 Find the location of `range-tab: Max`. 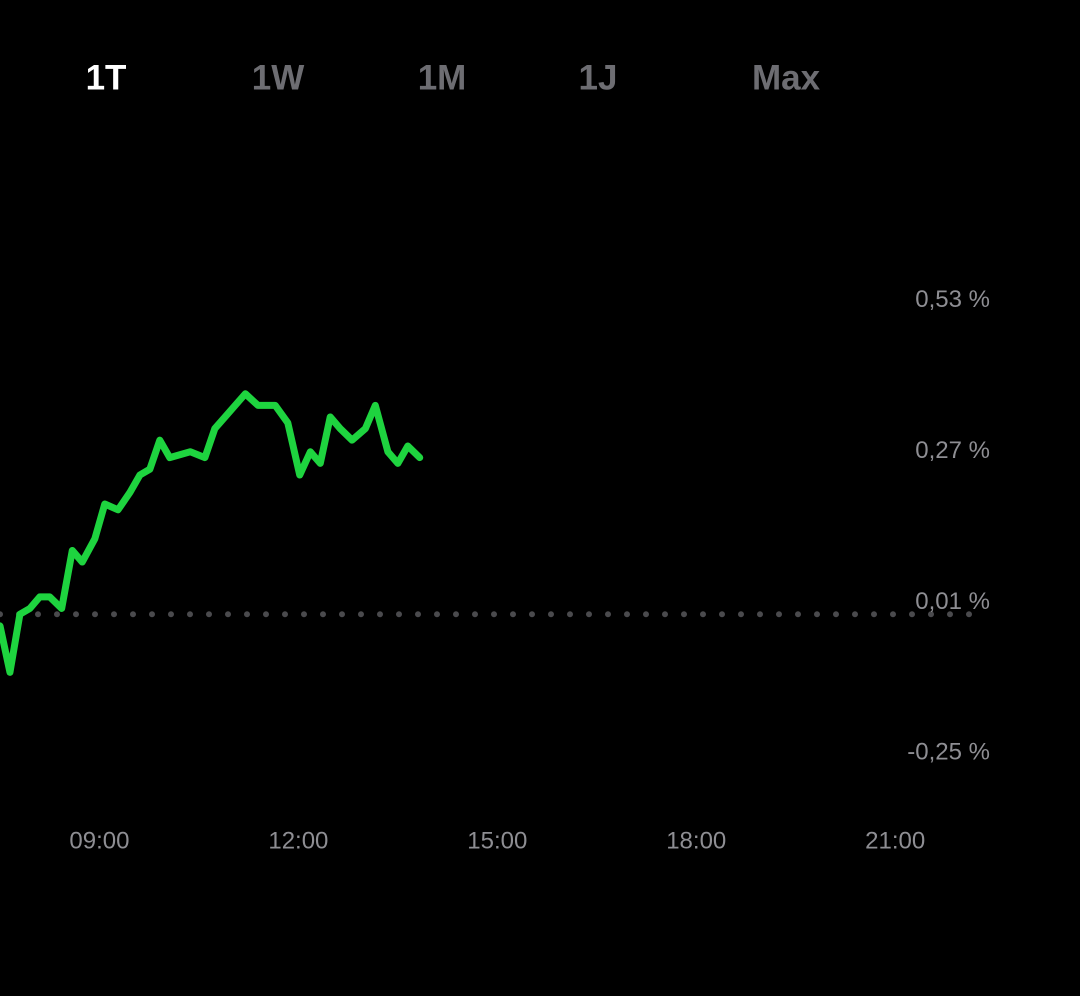

range-tab: Max is located at coordinates (786, 77).